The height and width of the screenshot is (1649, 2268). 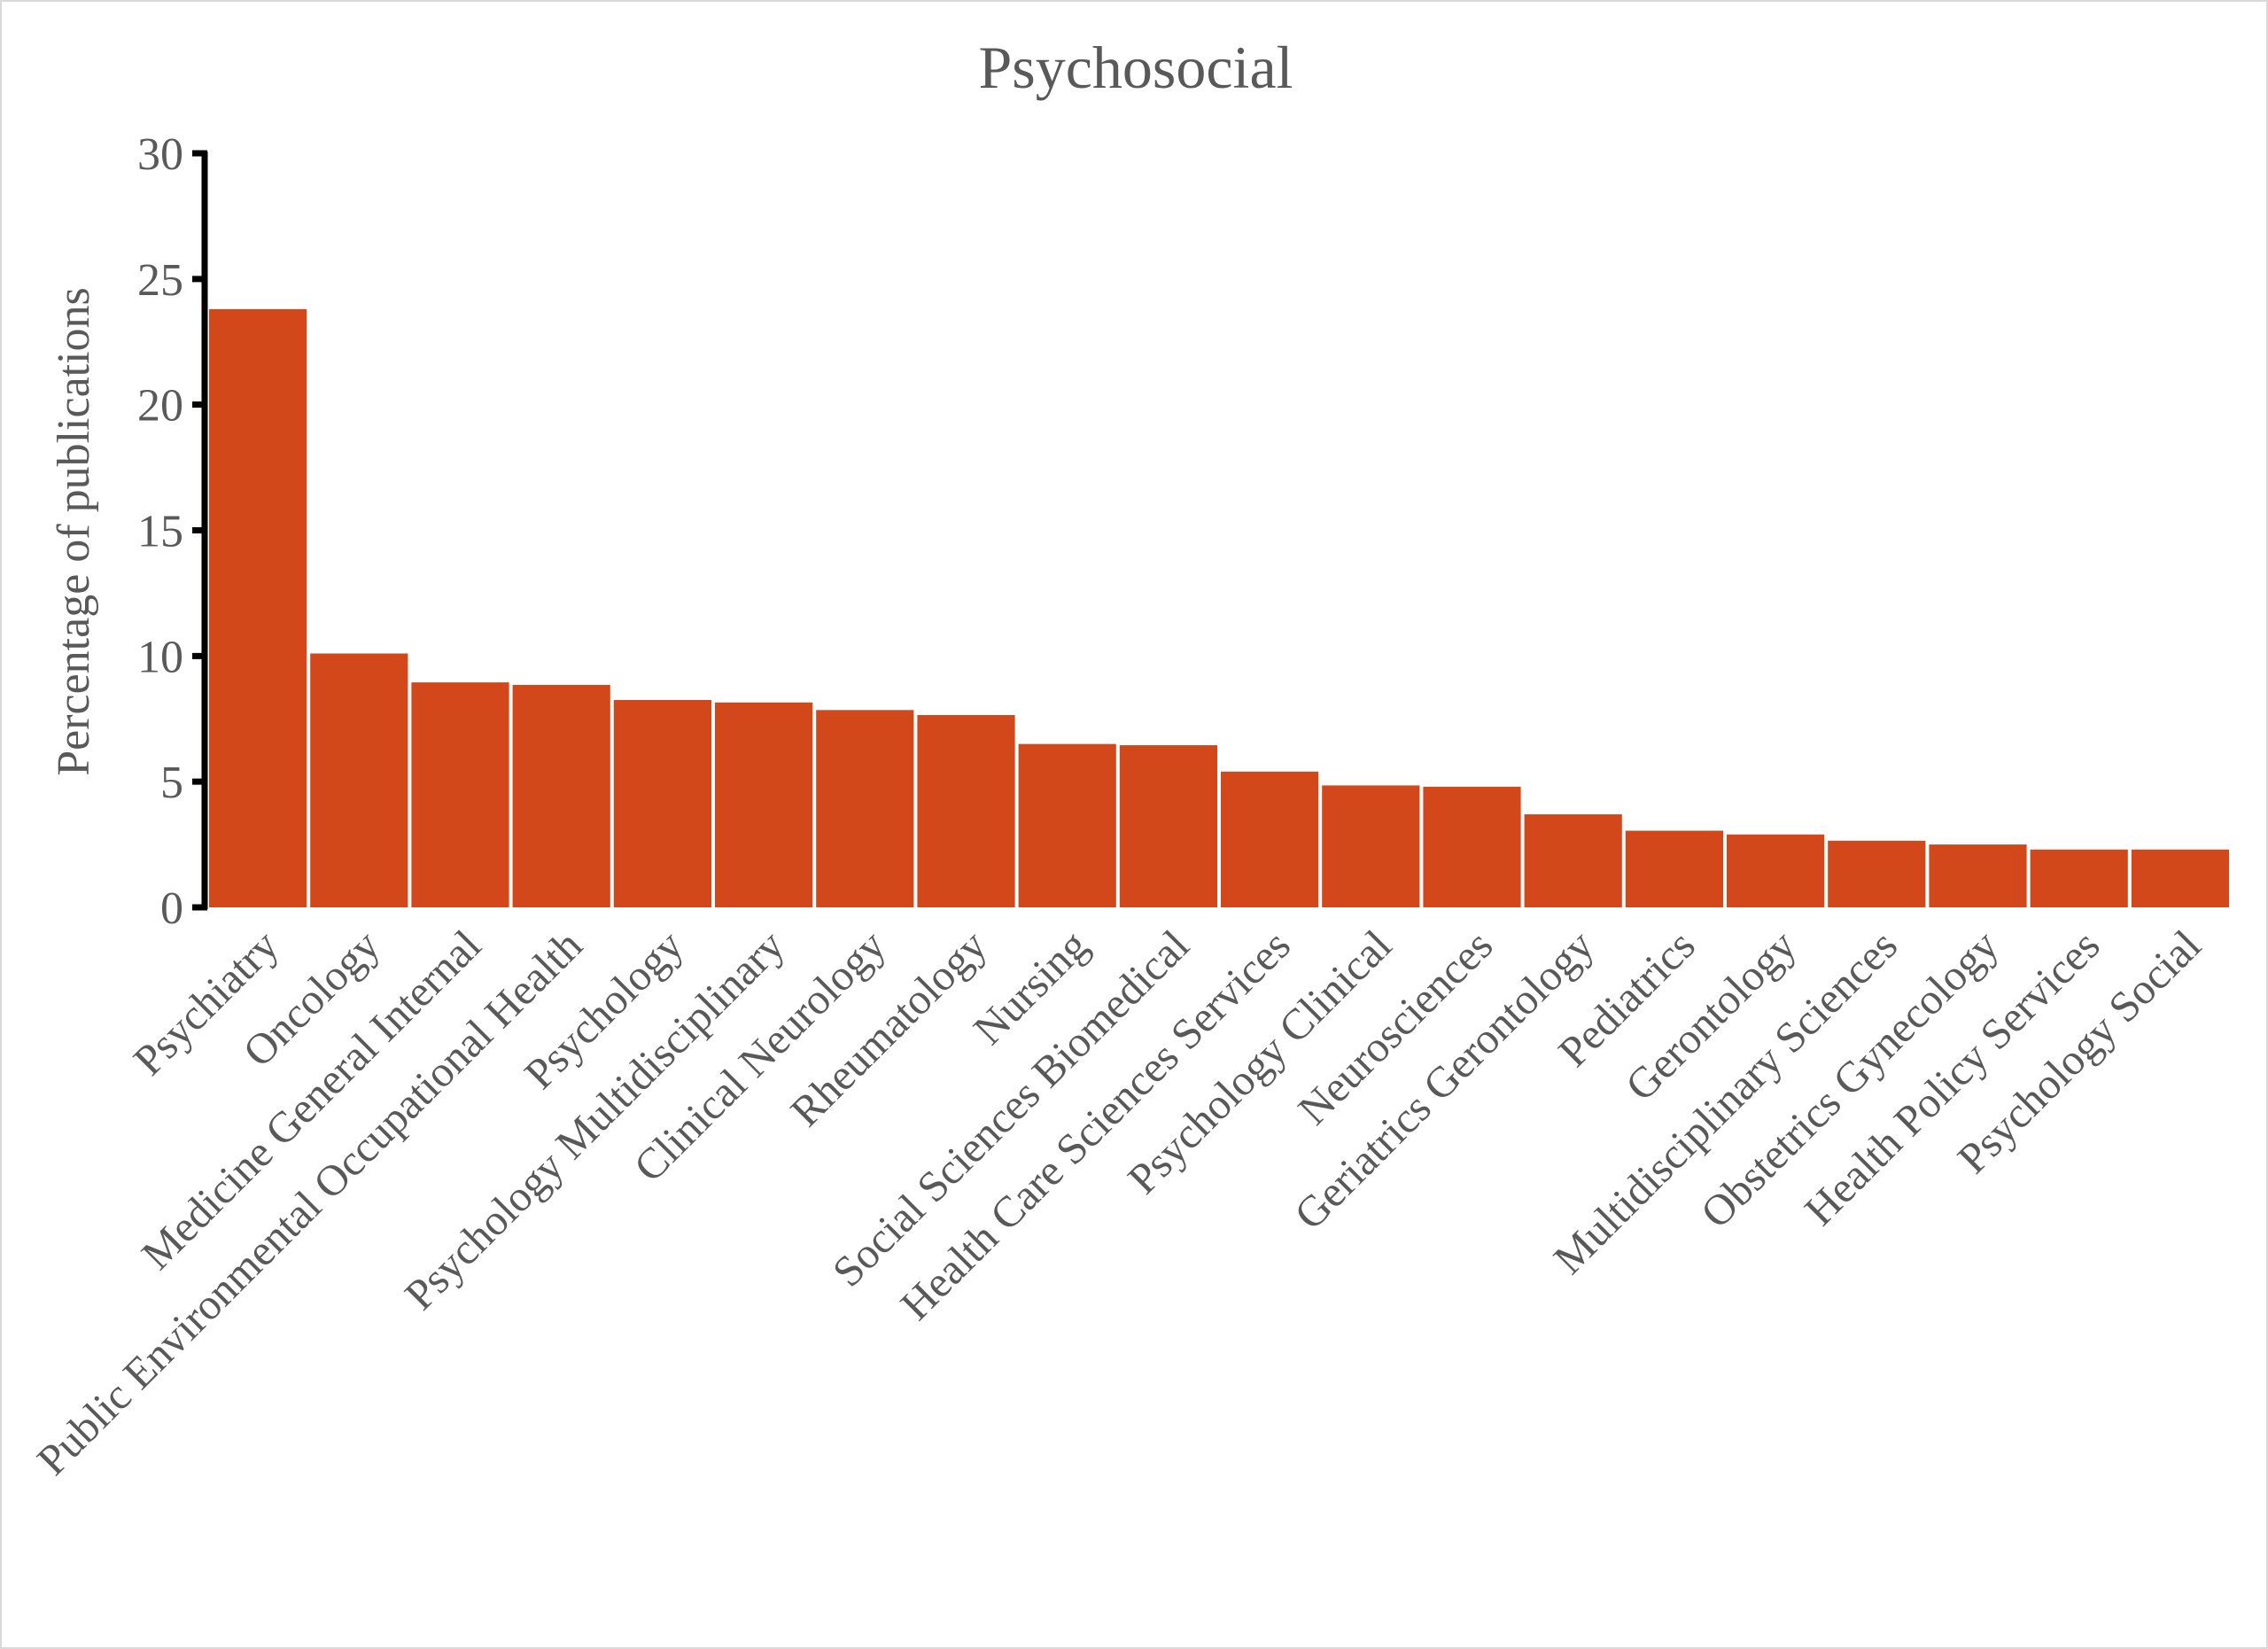 I want to click on y-tick-label-15: 15, so click(x=160, y=532).